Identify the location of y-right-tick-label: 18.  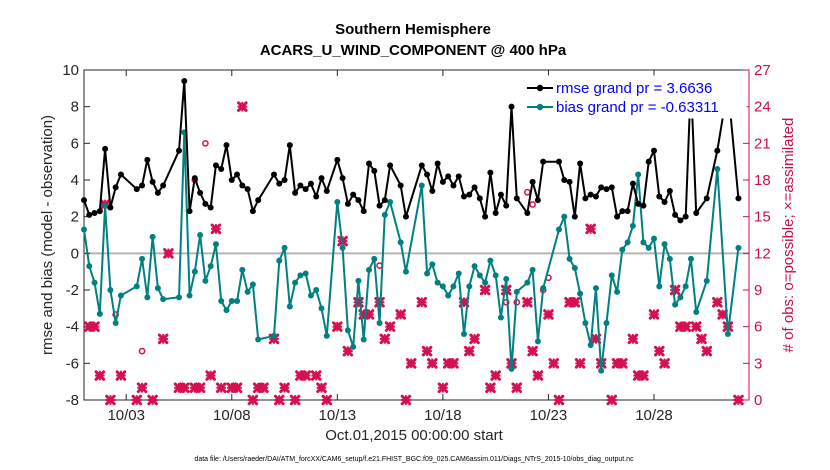
(762, 180).